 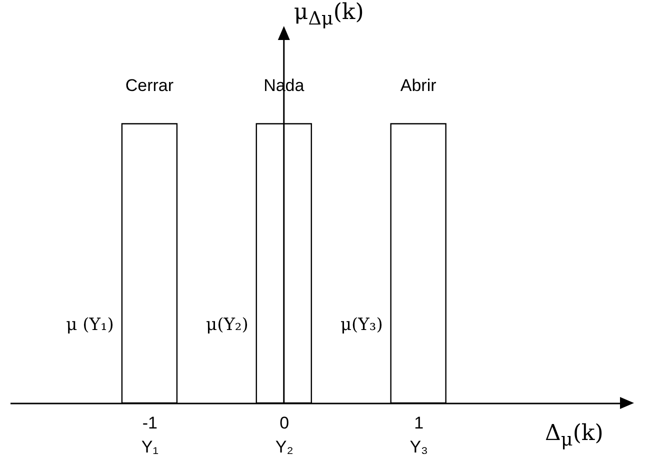 I want to click on x-tick-label: 0 Y₂, so click(x=284, y=435).